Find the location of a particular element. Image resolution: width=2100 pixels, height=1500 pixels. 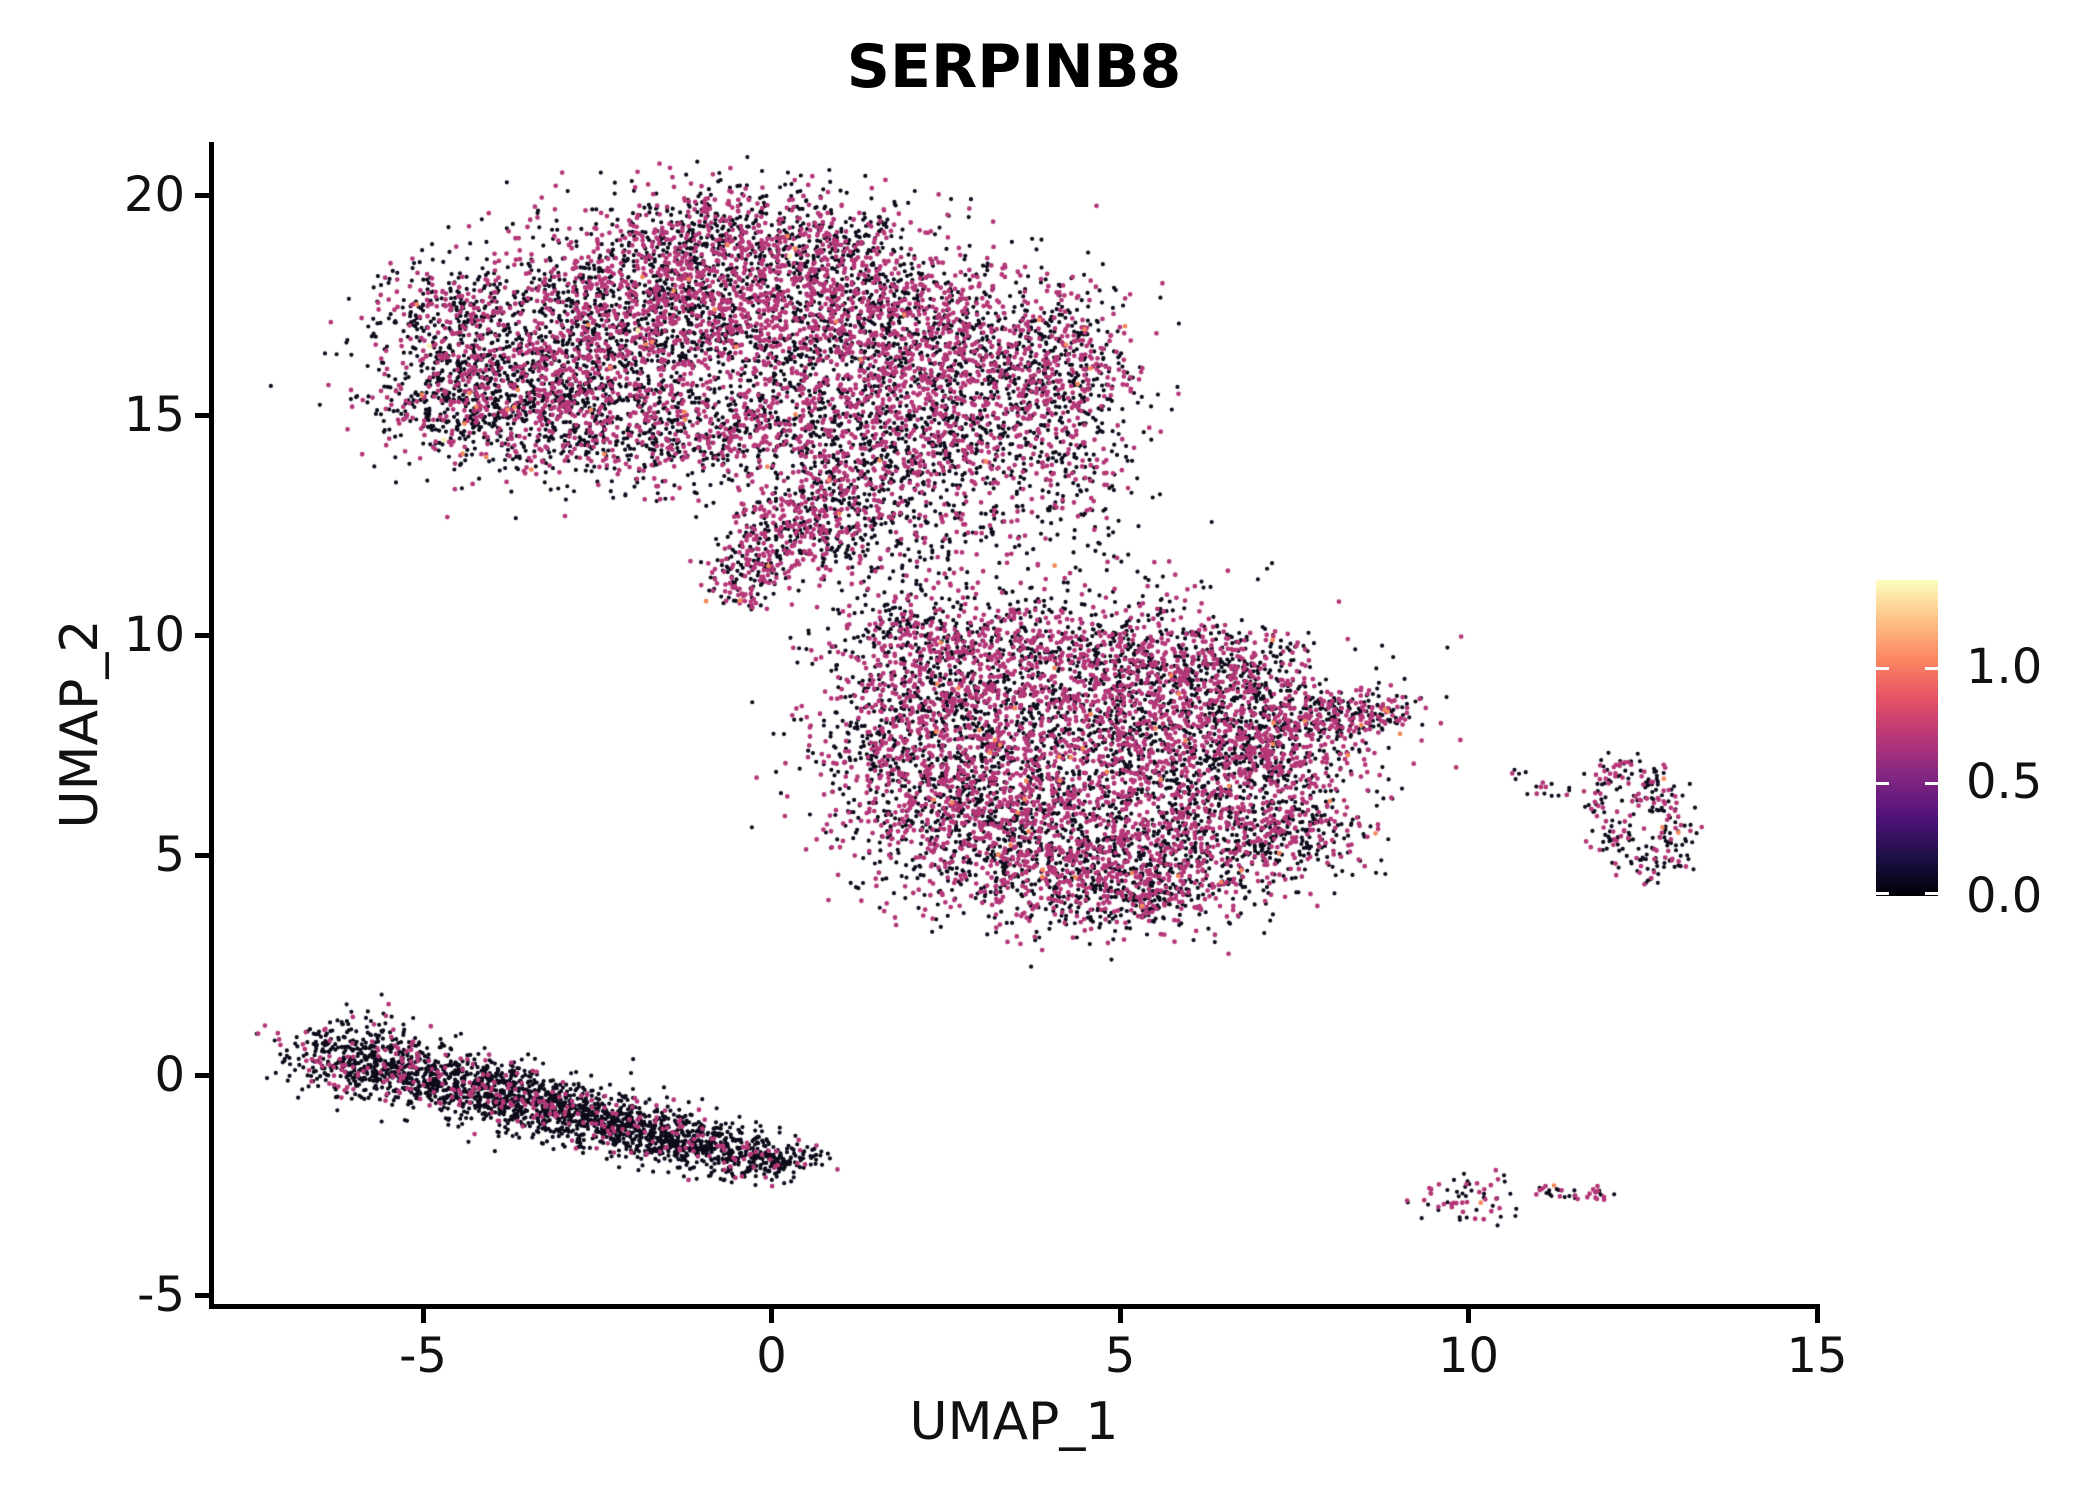

x-tick-label: 0 is located at coordinates (771, 1356).